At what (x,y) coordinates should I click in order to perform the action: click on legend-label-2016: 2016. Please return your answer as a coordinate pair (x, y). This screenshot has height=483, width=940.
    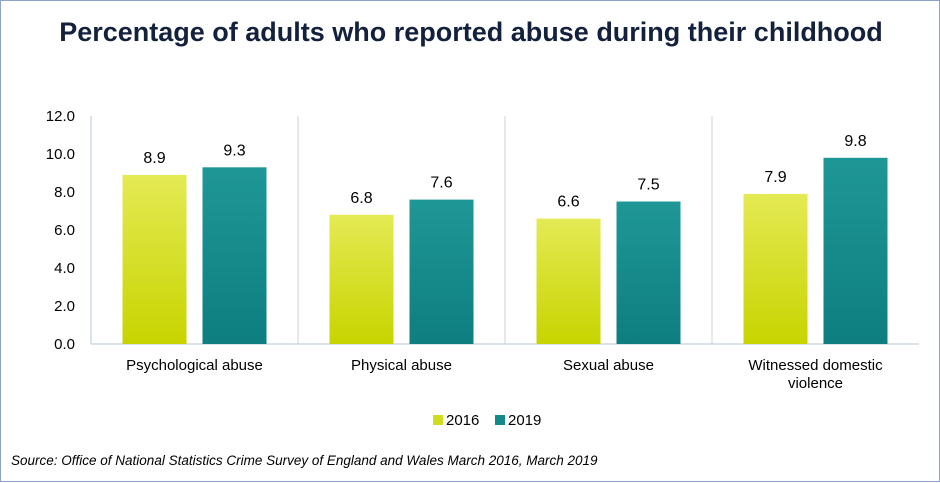
    Looking at the image, I should click on (462, 420).